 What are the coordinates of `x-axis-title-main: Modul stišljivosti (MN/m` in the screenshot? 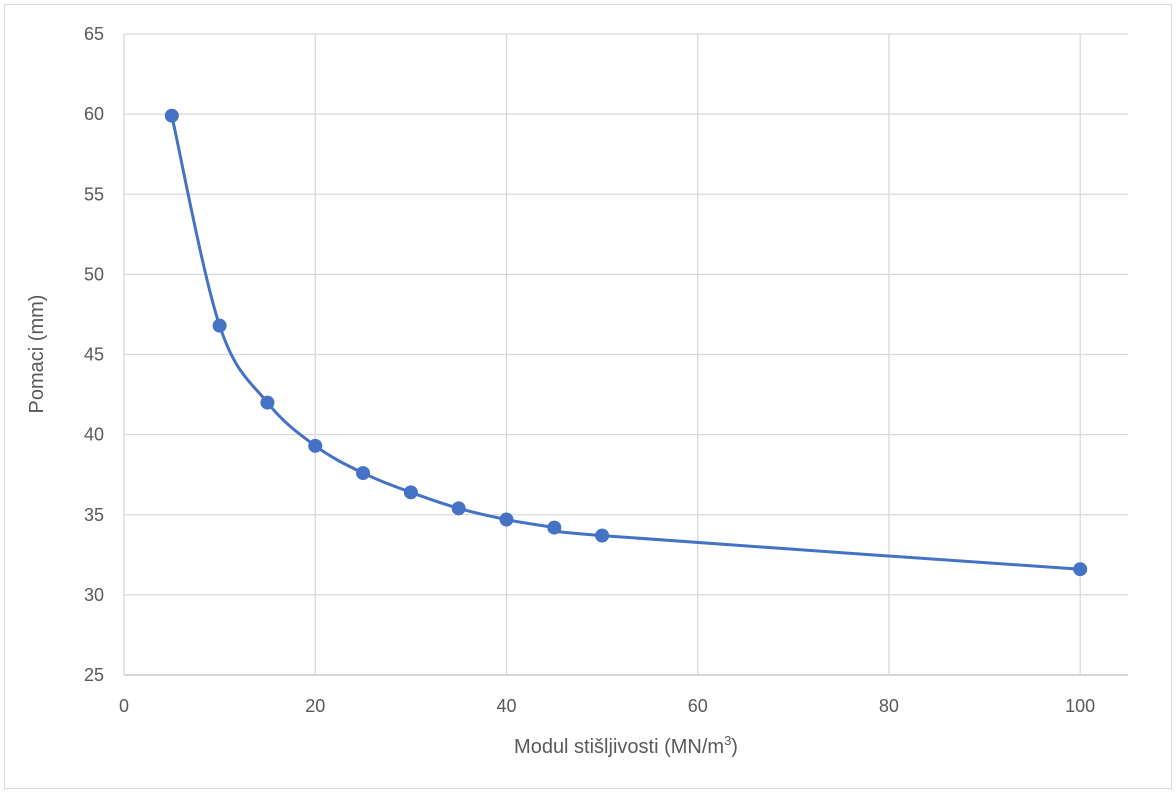 It's located at (619, 747).